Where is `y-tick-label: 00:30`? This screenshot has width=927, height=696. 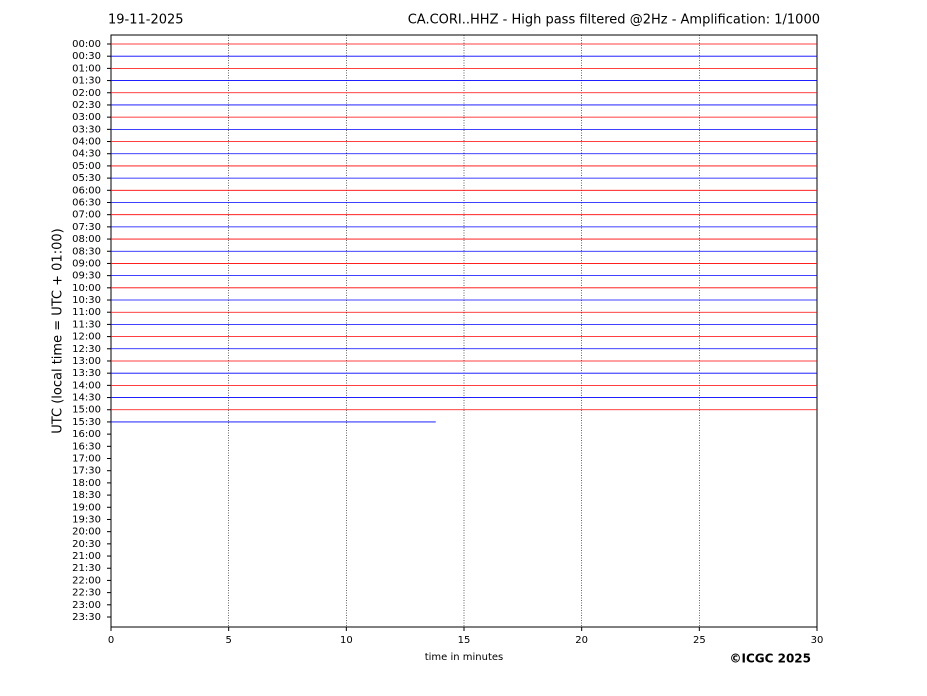
y-tick-label: 00:30 is located at coordinates (86, 56).